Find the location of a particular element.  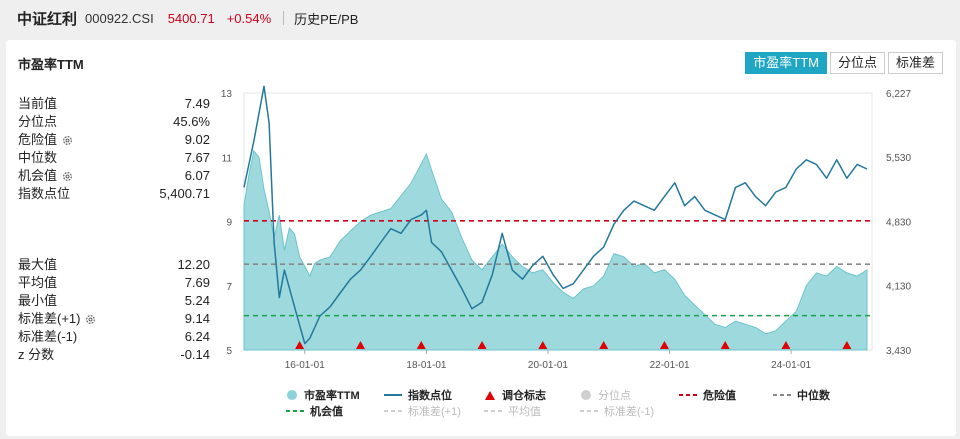

stat-row: 机会值 6.07 is located at coordinates (114, 176).